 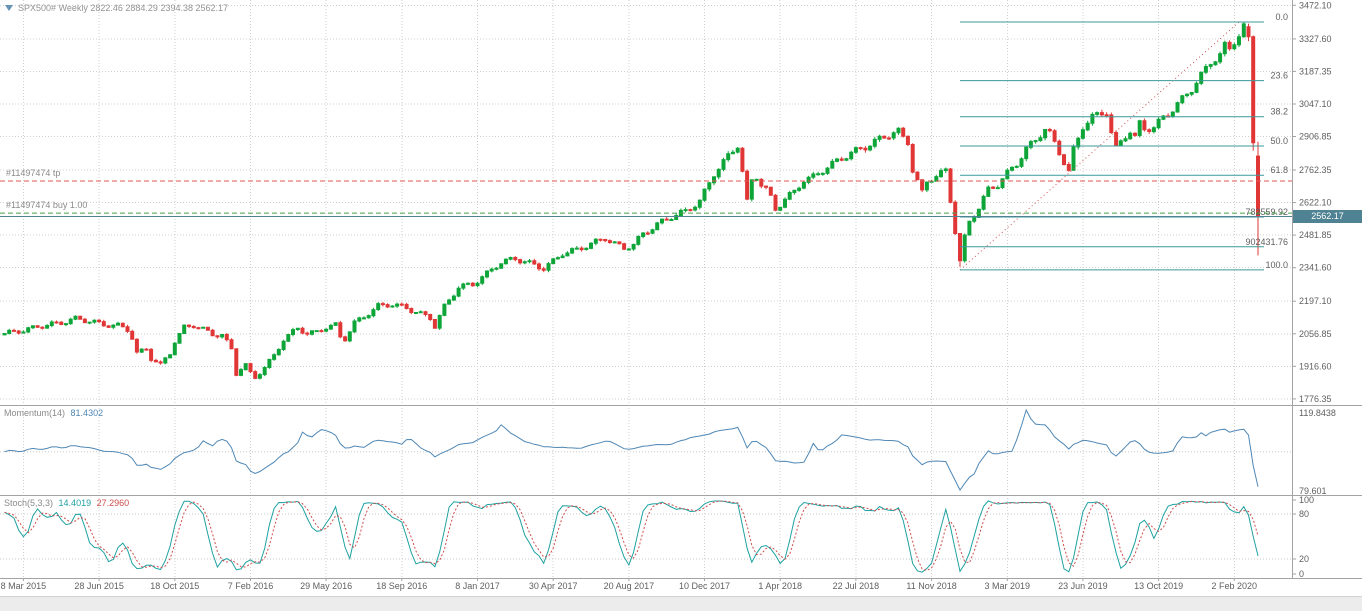 I want to click on price-tick-label: 3327.60, so click(x=1315, y=39).